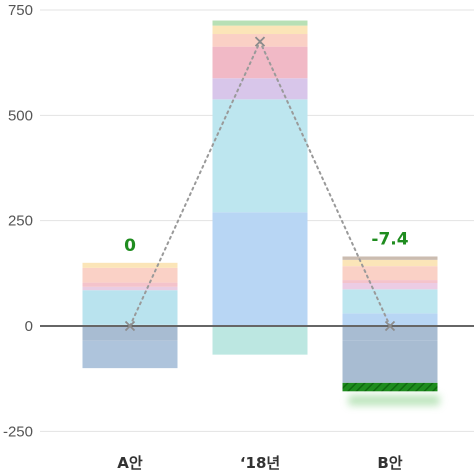  Describe the element at coordinates (20, 115) in the screenshot. I see `y-tick-label: 500` at that location.